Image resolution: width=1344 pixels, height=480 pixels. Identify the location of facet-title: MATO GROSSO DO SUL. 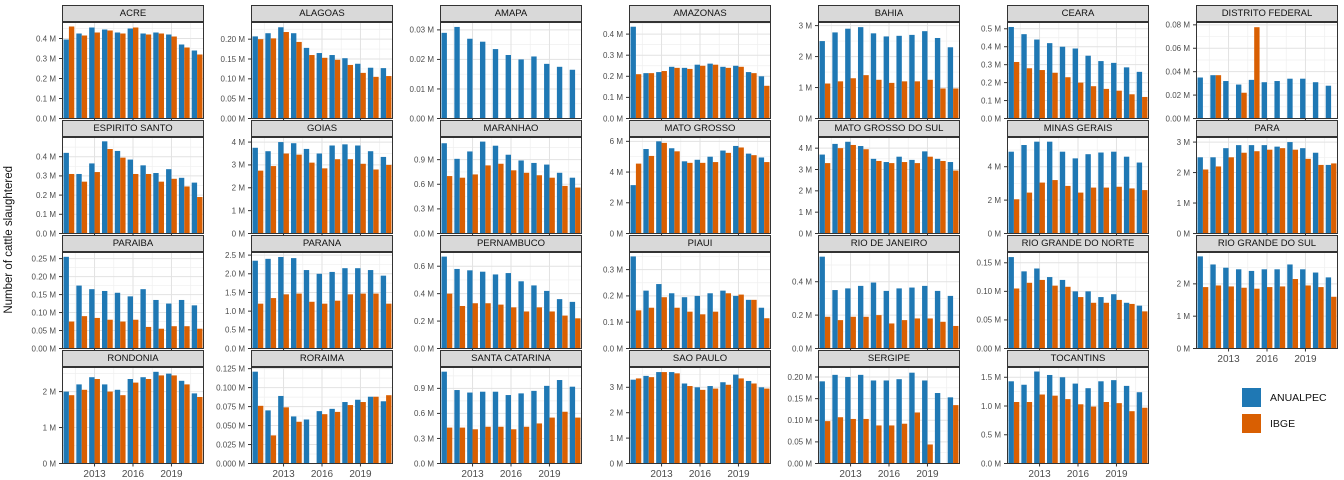
(889, 128).